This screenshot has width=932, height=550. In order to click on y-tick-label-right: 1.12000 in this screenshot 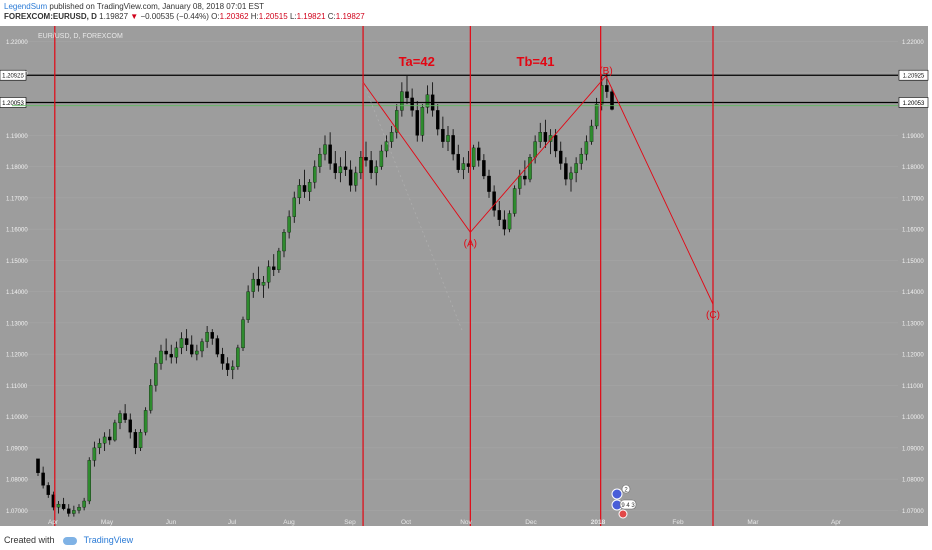, I will do `click(913, 356)`.